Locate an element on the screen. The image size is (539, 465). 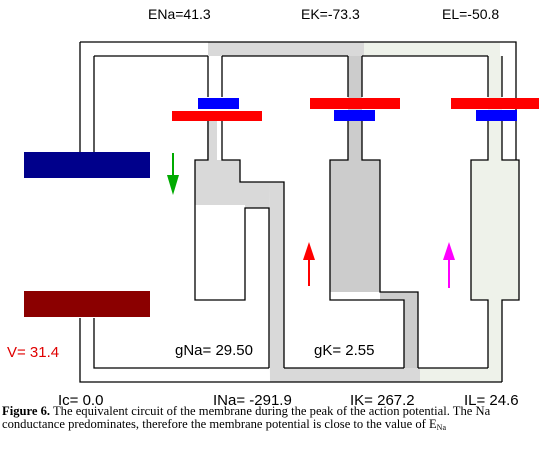
k-current-fill is located at coordinates (374, 212).